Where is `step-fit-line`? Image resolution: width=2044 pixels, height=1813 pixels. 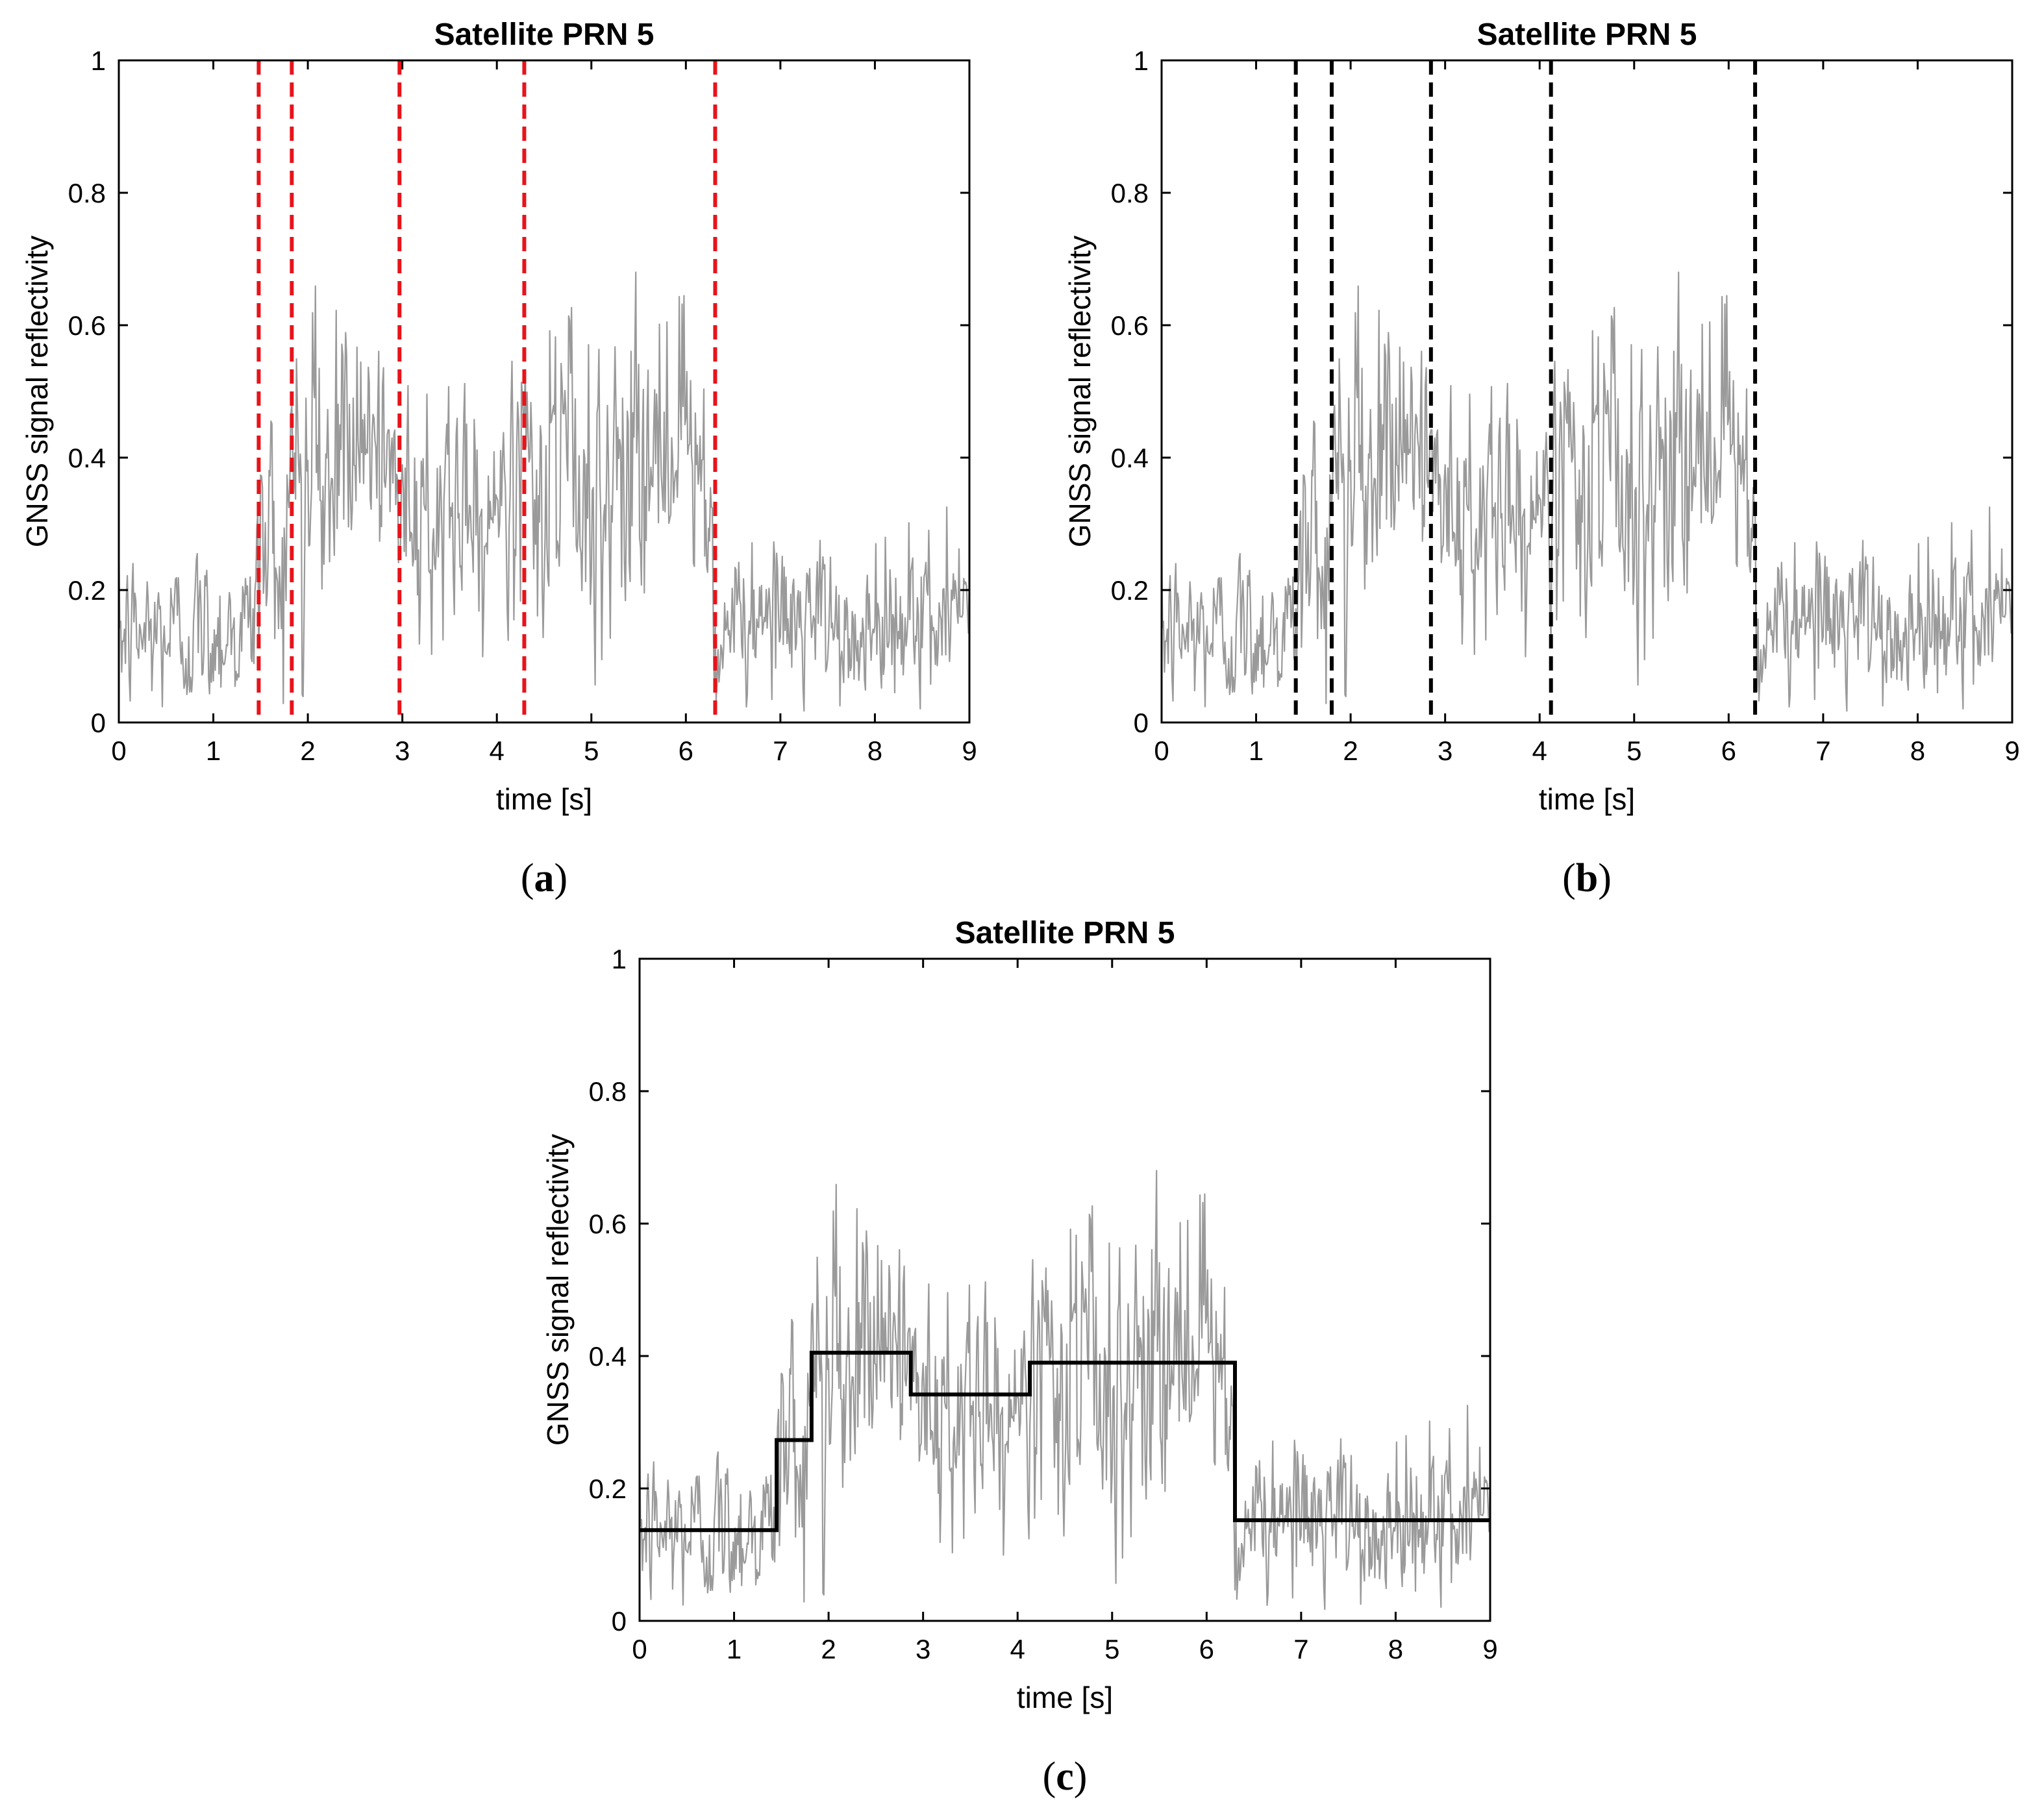
step-fit-line is located at coordinates (1065, 1441).